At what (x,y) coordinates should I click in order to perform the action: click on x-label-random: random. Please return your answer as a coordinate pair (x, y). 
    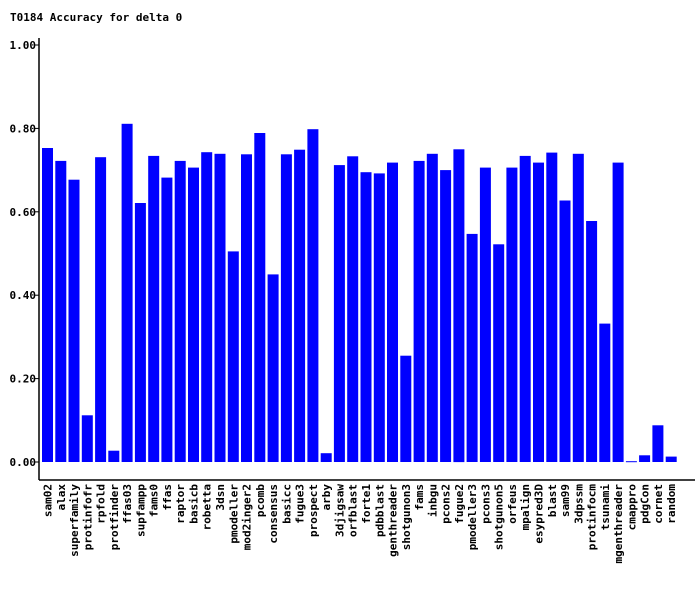
    Looking at the image, I should click on (671, 504).